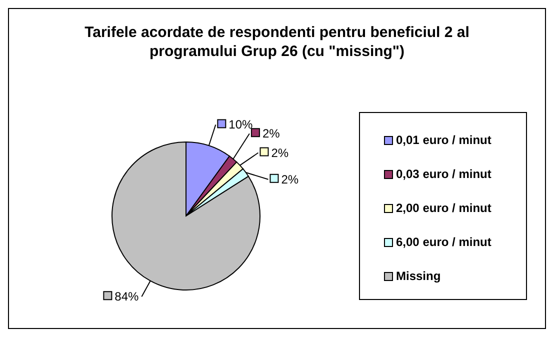 The width and height of the screenshot is (554, 337). I want to click on legend-label: Missing, so click(418, 276).